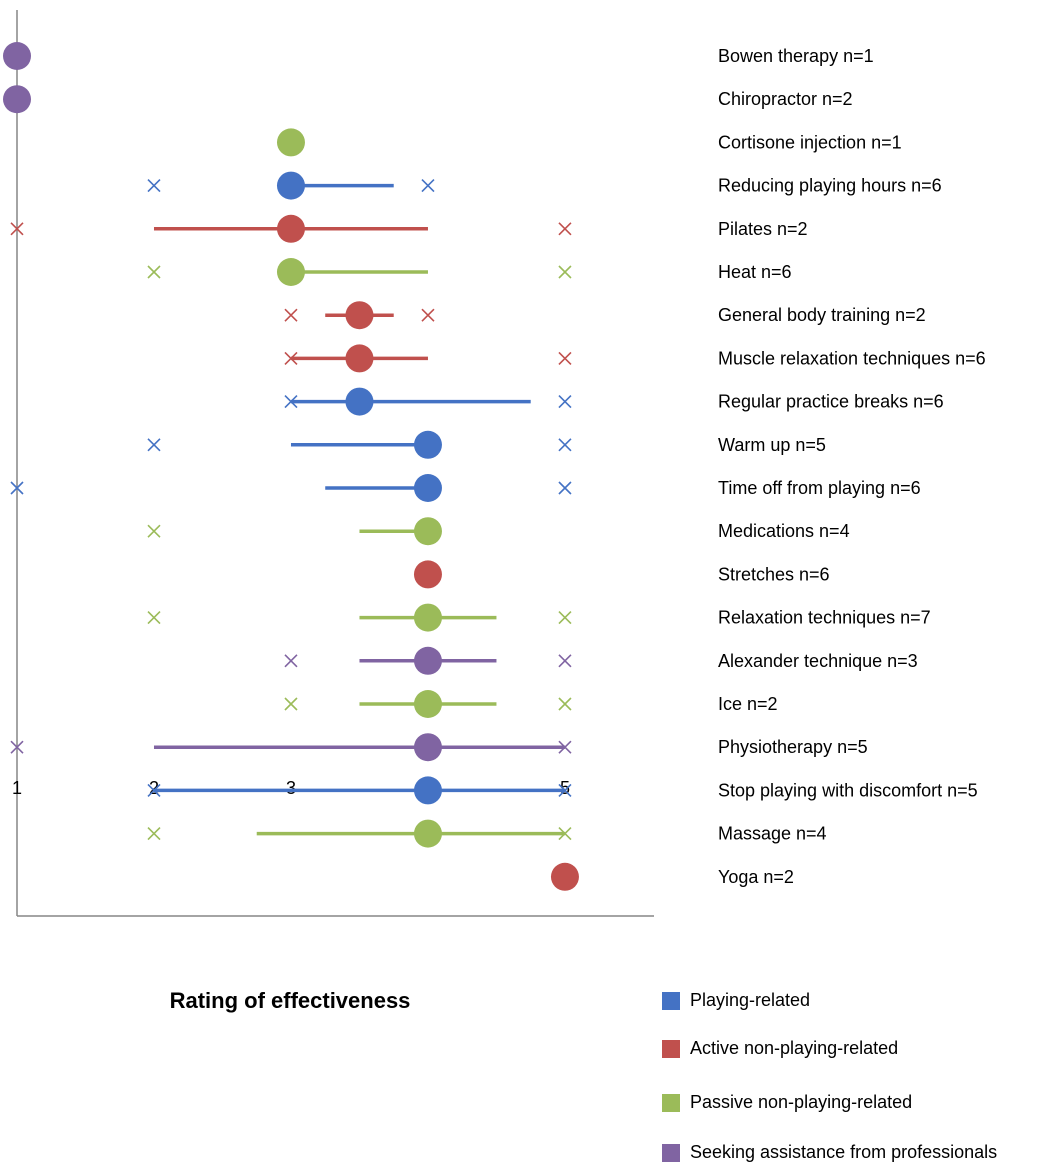 The height and width of the screenshot is (1165, 1055). Describe the element at coordinates (824, 618) in the screenshot. I see `row-label: Relaxation techniques n=7` at that location.